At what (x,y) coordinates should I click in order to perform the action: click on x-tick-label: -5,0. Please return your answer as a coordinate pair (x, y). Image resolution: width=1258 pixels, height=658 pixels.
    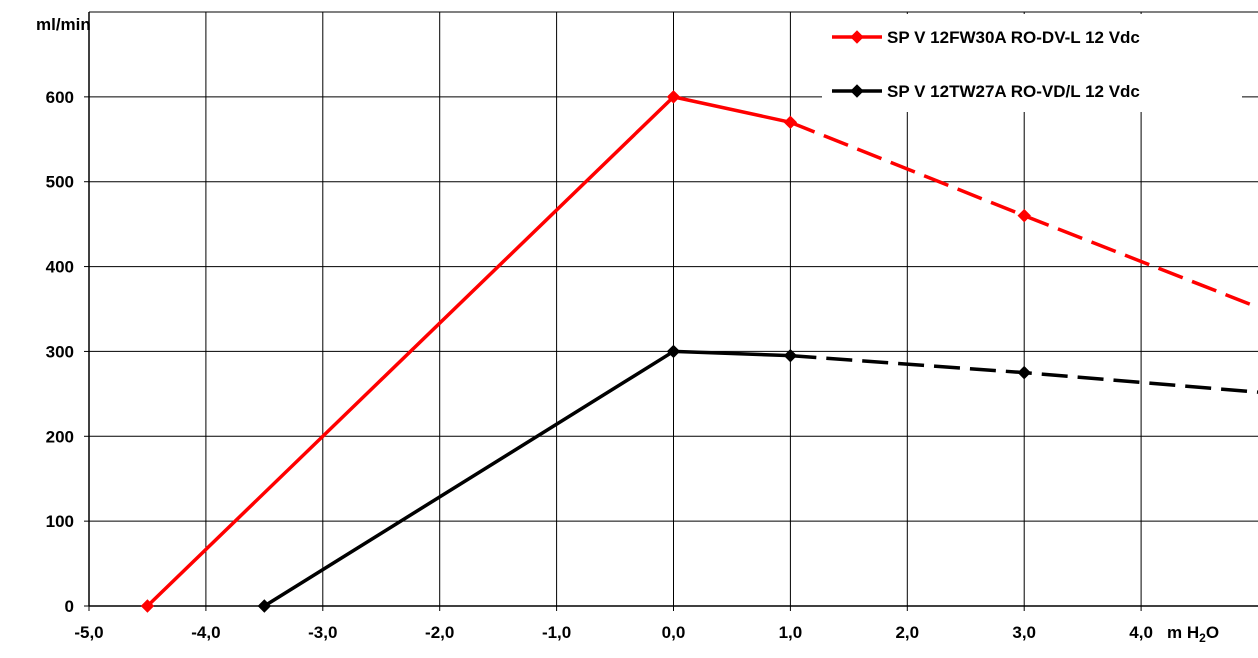
    Looking at the image, I should click on (88, 632).